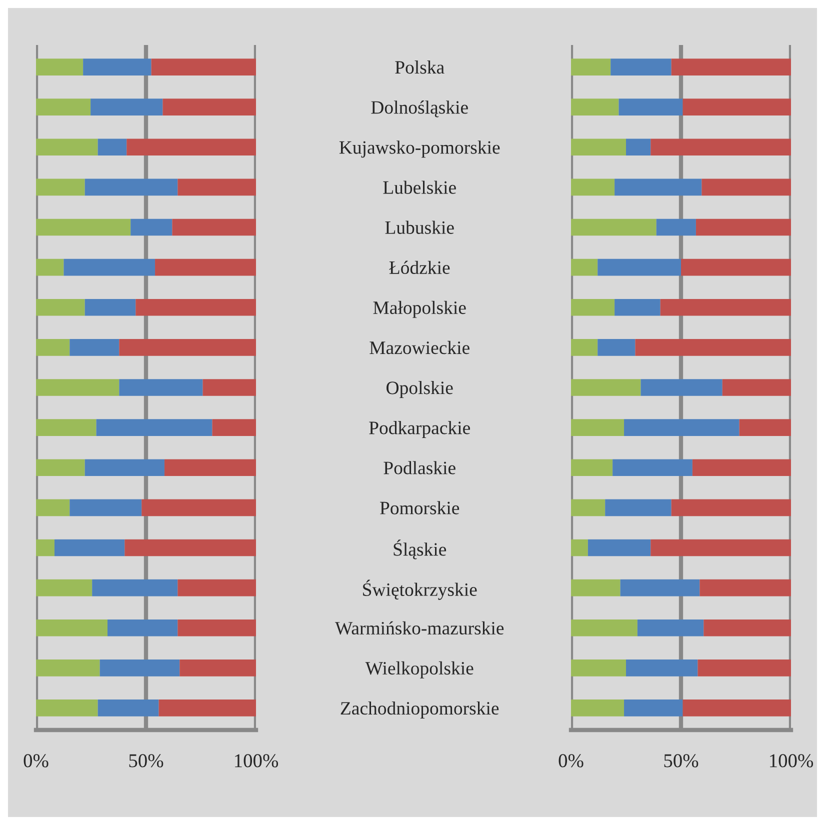  Describe the element at coordinates (419, 109) in the screenshot. I see `y-tick-label: Dolnośląskie` at that location.